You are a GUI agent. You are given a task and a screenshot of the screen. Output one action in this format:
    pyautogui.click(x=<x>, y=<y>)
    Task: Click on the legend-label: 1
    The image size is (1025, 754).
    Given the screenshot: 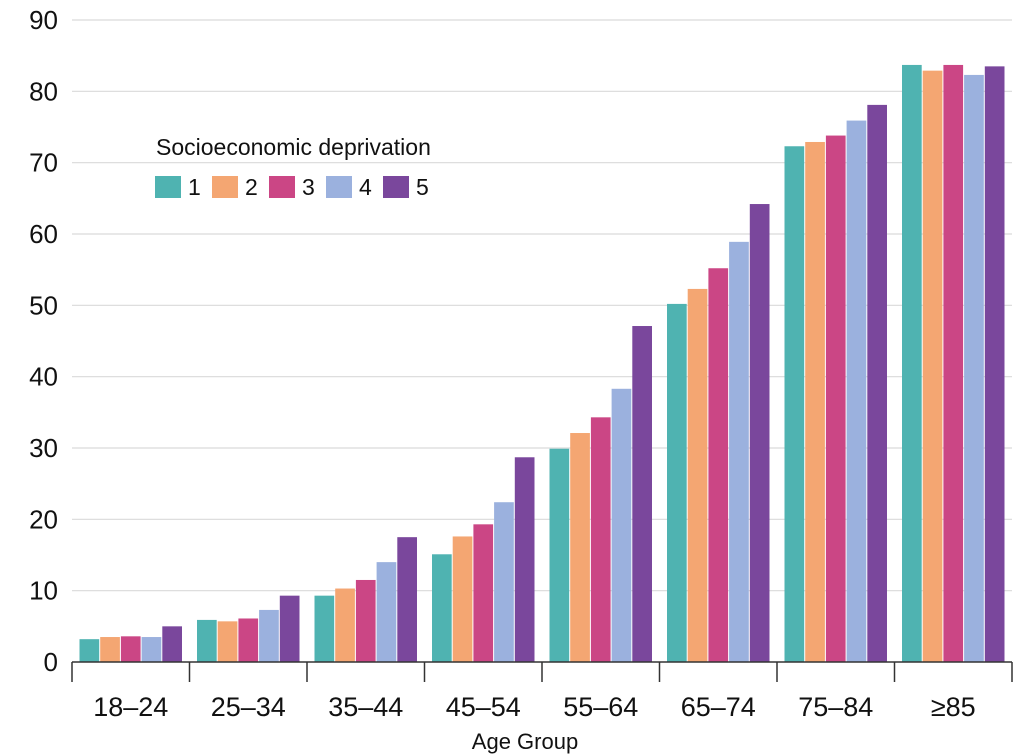 What is the action you would take?
    pyautogui.click(x=194, y=187)
    